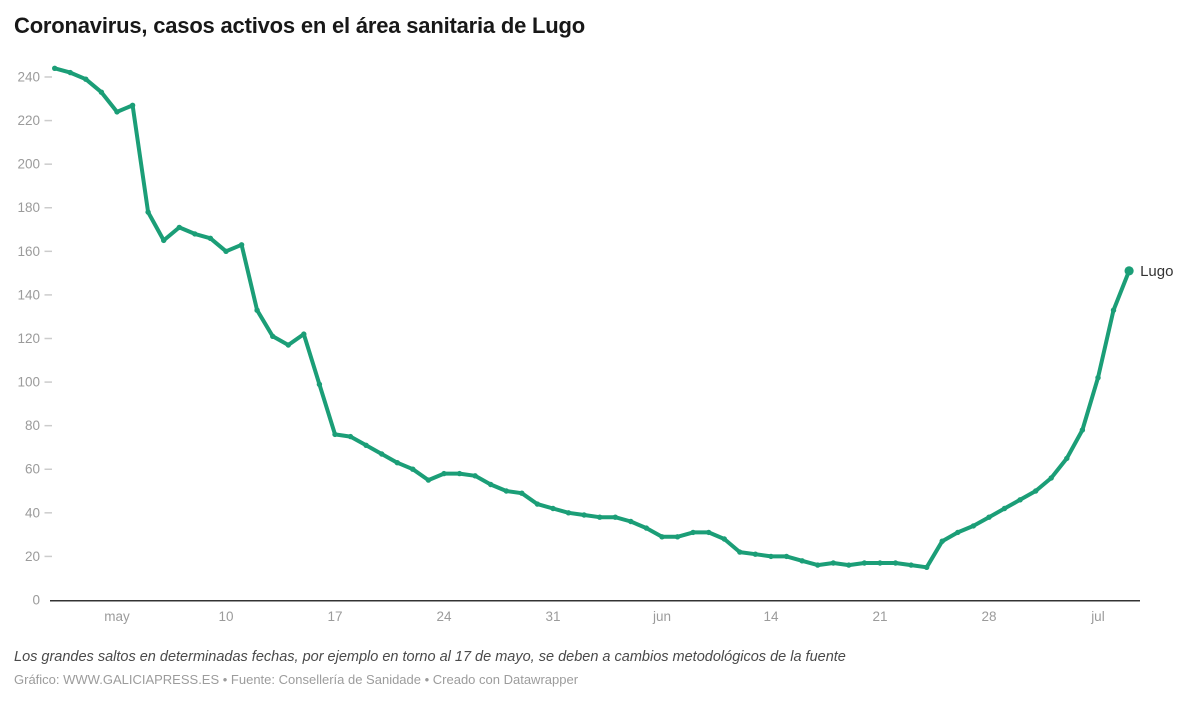  I want to click on y-axis-label: 20, so click(32, 556).